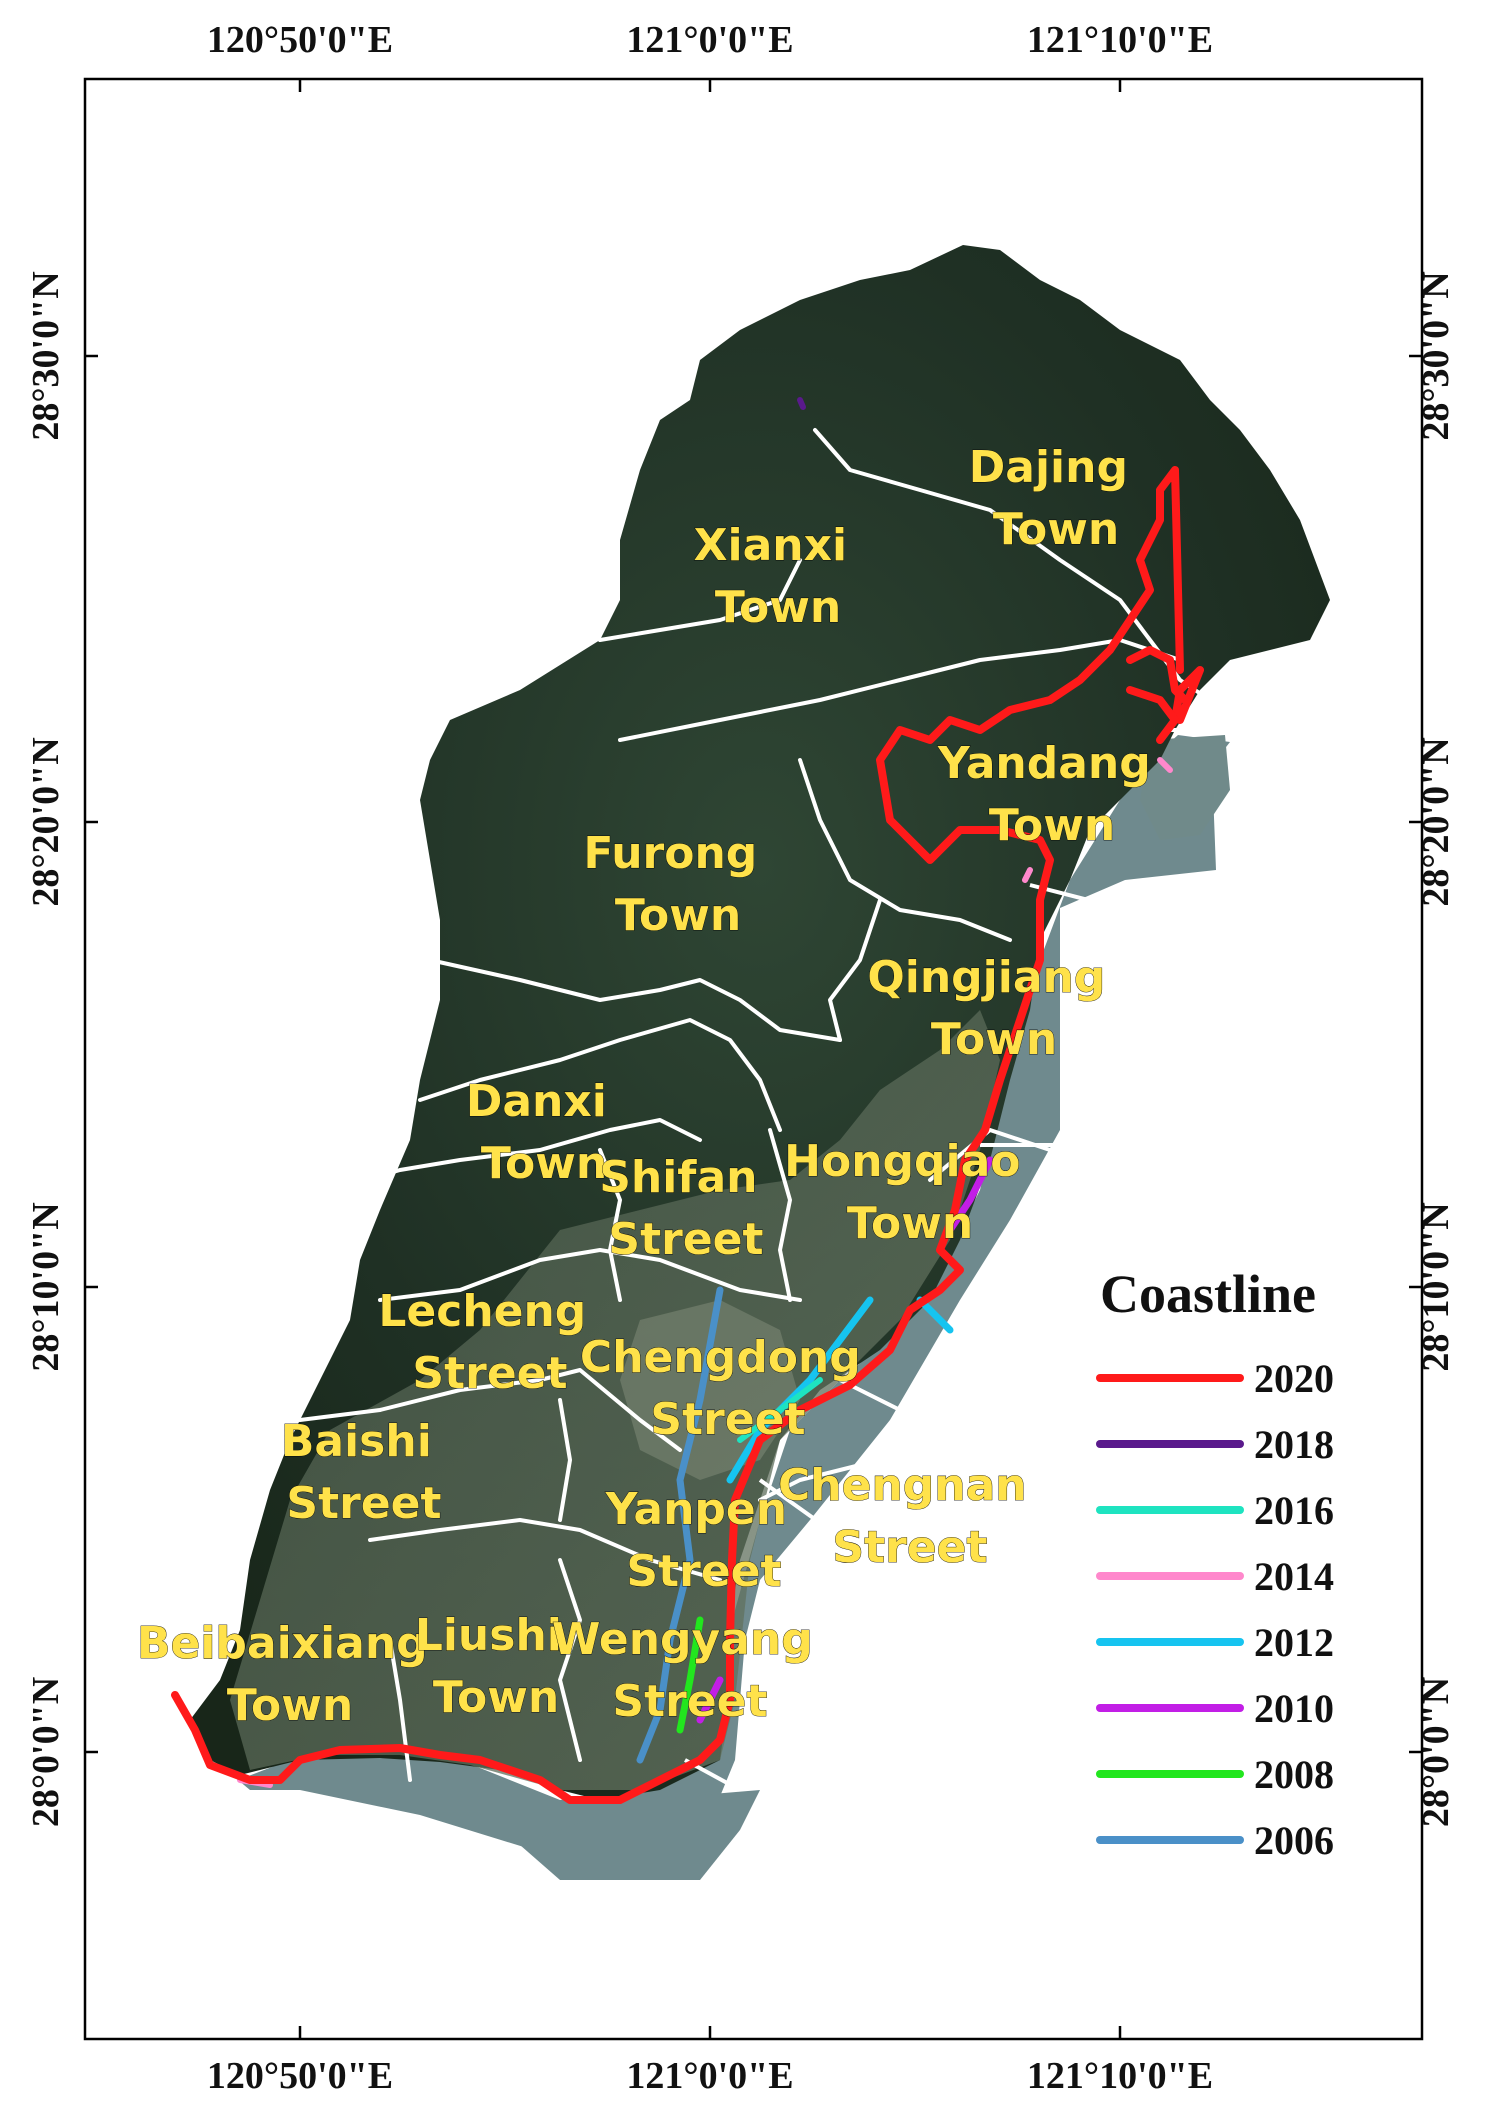 This screenshot has width=1498, height=2116. Describe the element at coordinates (290, 1705) in the screenshot. I see `place-beibaixiang-line2: Town` at that location.